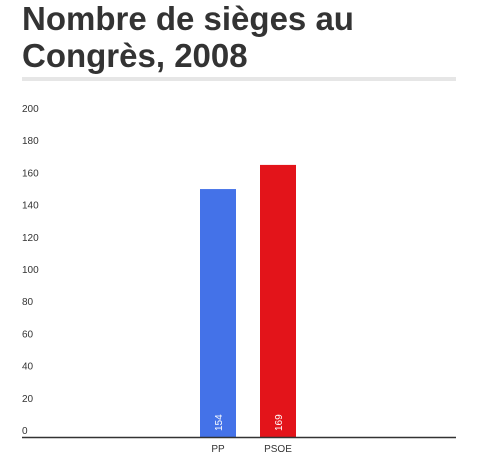 This screenshot has width=480, height=466. I want to click on y-tick-label: 120, so click(30, 238).